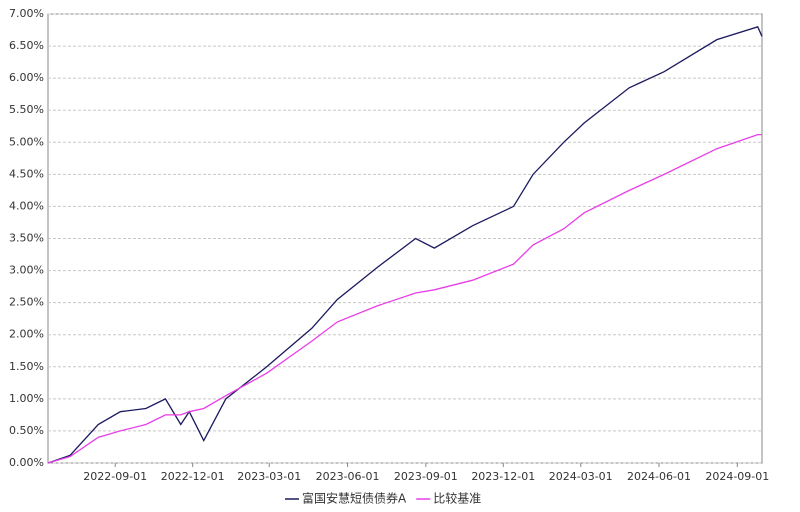 This screenshot has width=800, height=512. I want to click on y-tick-label: 0.50%, so click(26, 430).